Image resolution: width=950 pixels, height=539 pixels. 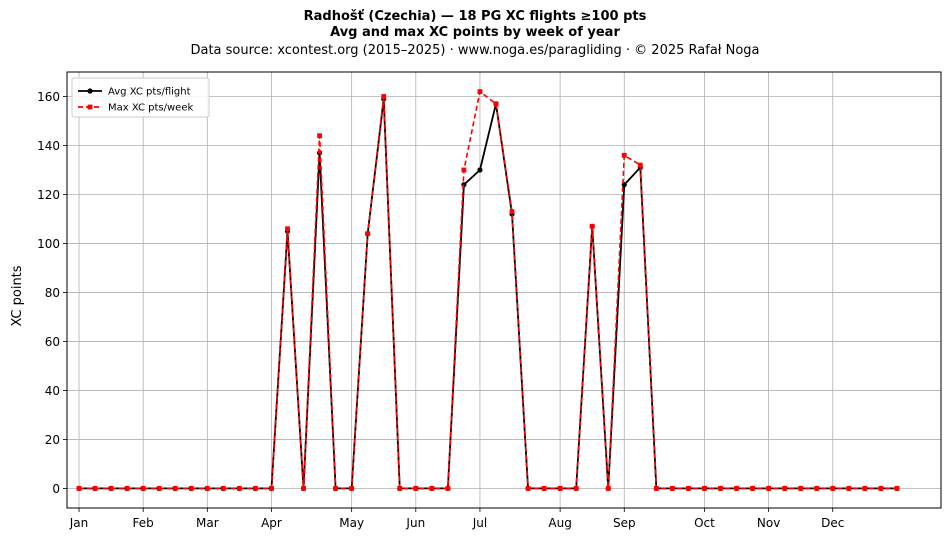 What do you see at coordinates (143, 523) in the screenshot?
I see `x-tick-label: Feb` at bounding box center [143, 523].